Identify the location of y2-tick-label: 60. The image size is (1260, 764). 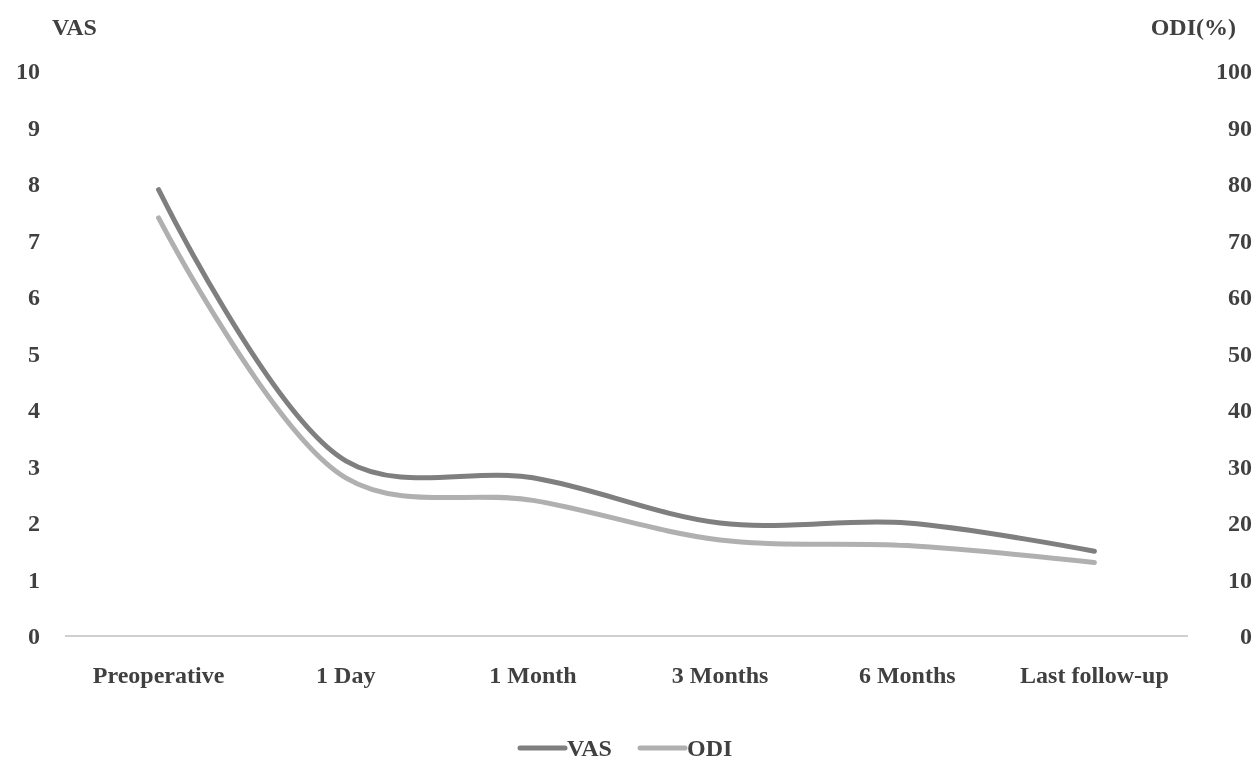
(1240, 297).